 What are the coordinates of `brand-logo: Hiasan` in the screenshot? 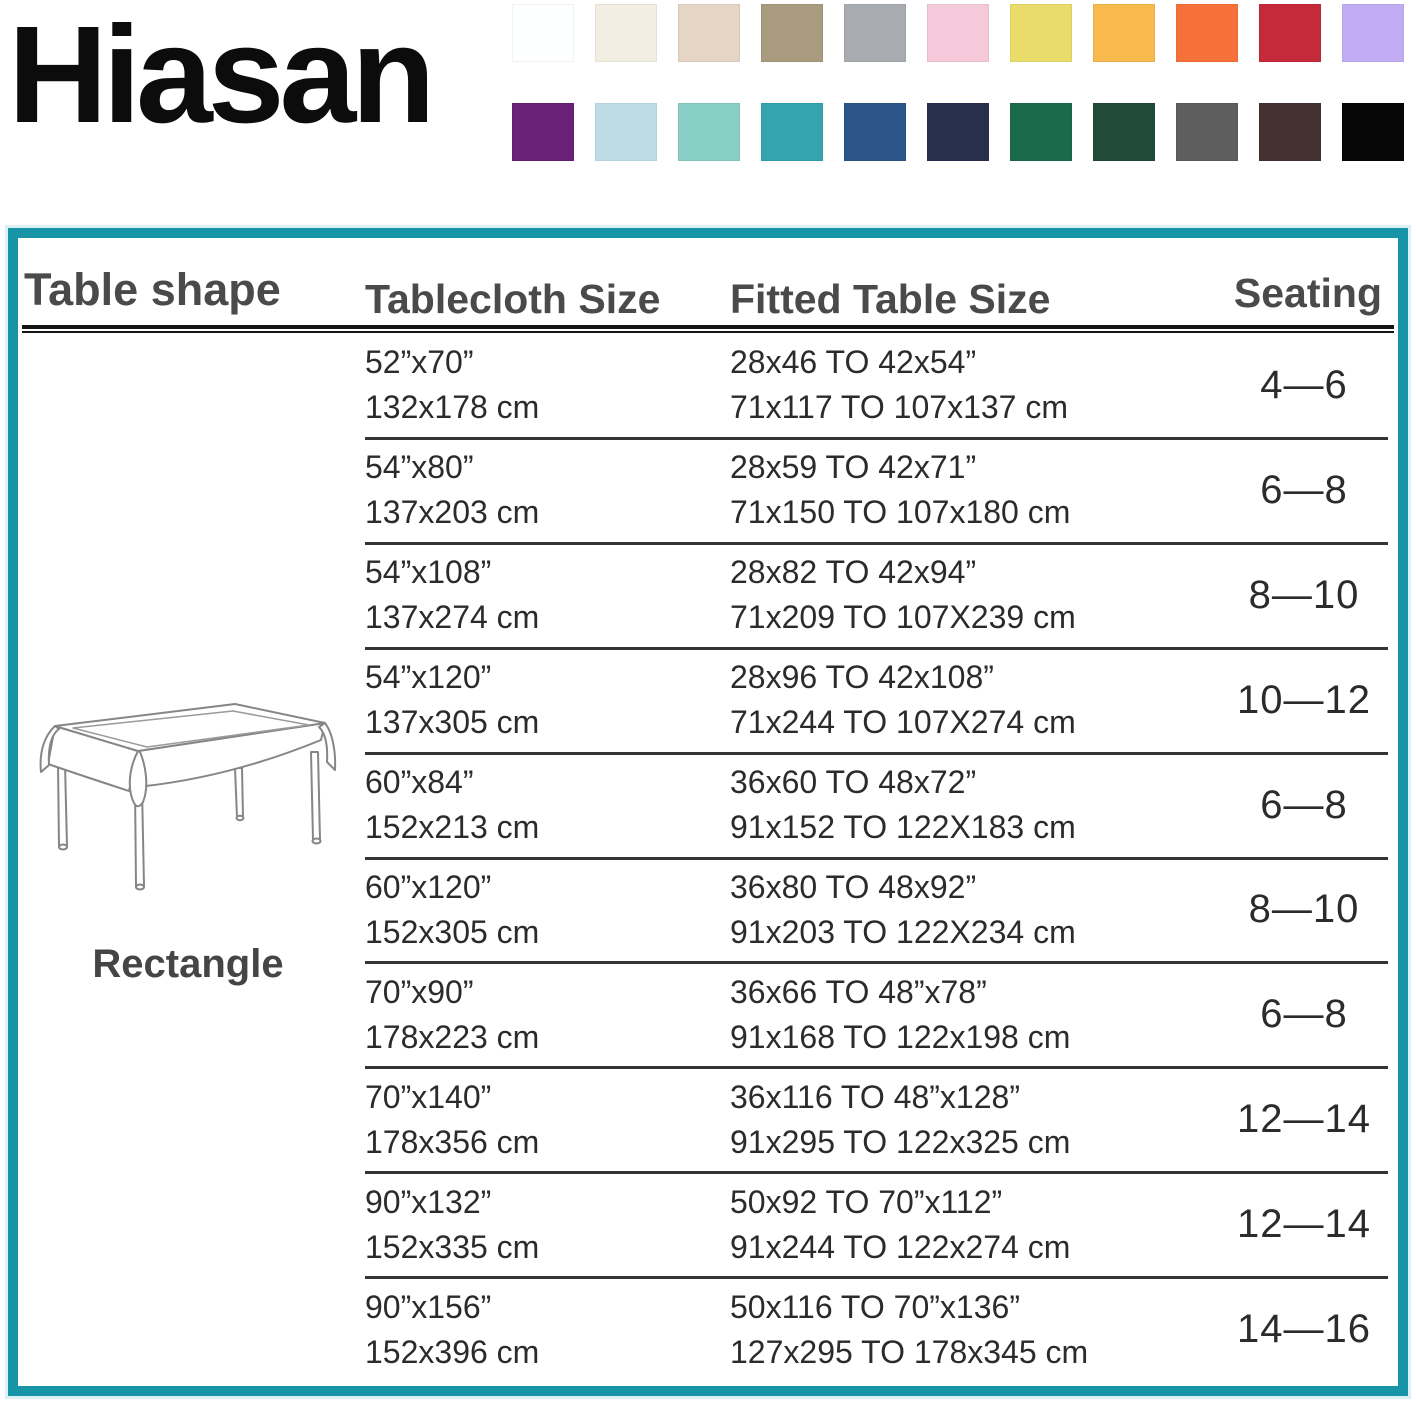 It's located at (222, 76).